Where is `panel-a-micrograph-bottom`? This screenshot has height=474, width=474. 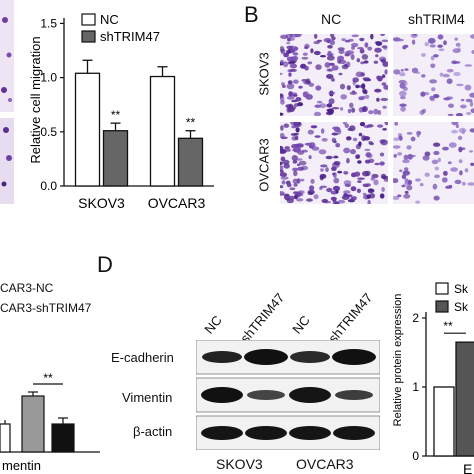 panel-a-micrograph-bottom is located at coordinates (7, 161).